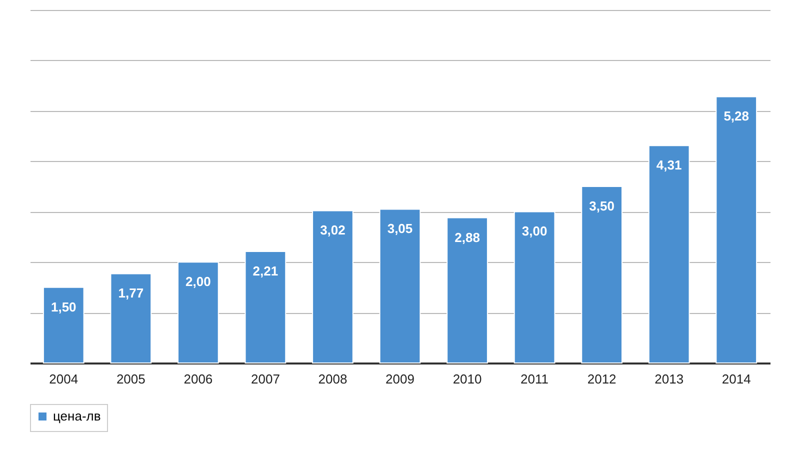 Image resolution: width=795 pixels, height=452 pixels. I want to click on data-label: 1,50, so click(63, 306).